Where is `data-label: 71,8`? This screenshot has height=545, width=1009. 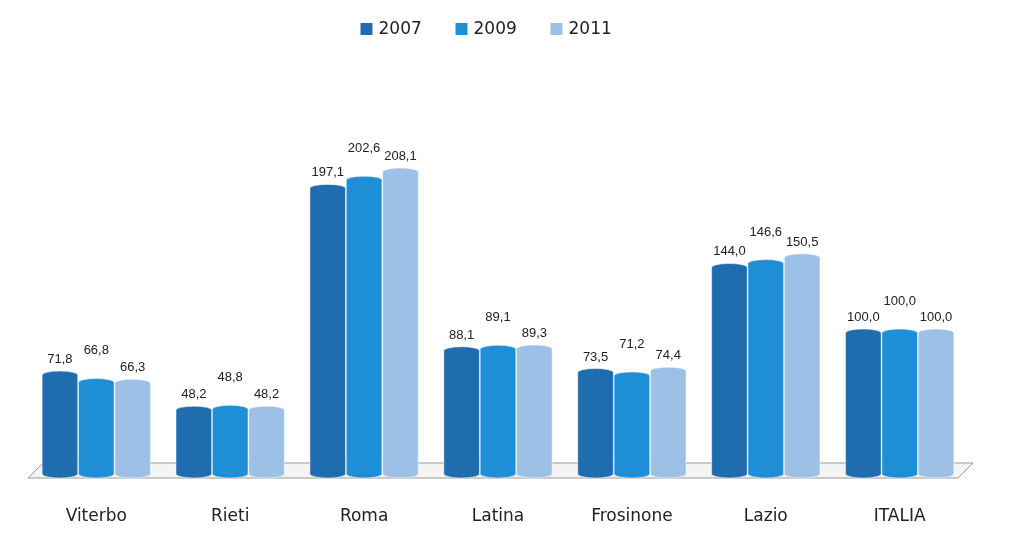 data-label: 71,8 is located at coordinates (60, 359).